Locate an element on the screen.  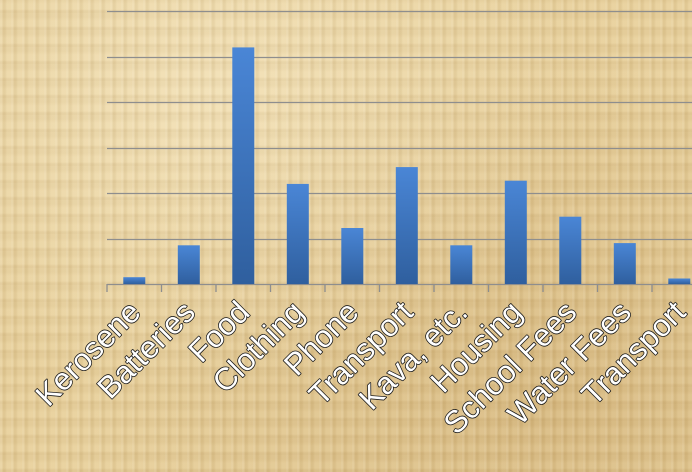
bar-food is located at coordinates (243, 166).